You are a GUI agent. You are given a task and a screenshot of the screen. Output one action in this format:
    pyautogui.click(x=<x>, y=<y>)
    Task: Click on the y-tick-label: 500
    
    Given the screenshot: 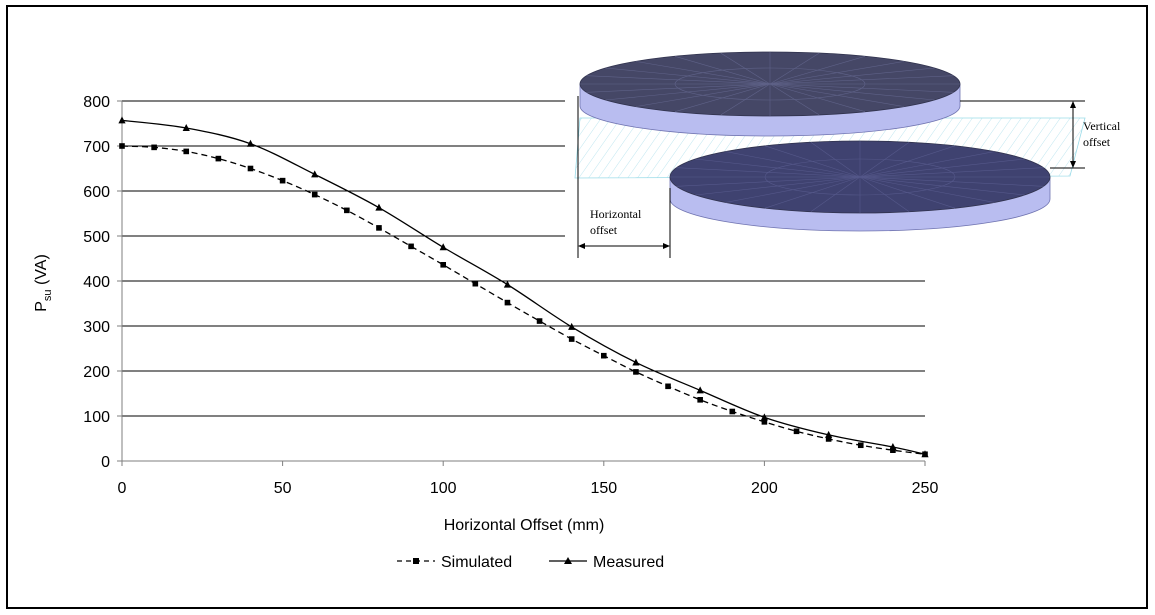 What is the action you would take?
    pyautogui.click(x=96, y=237)
    